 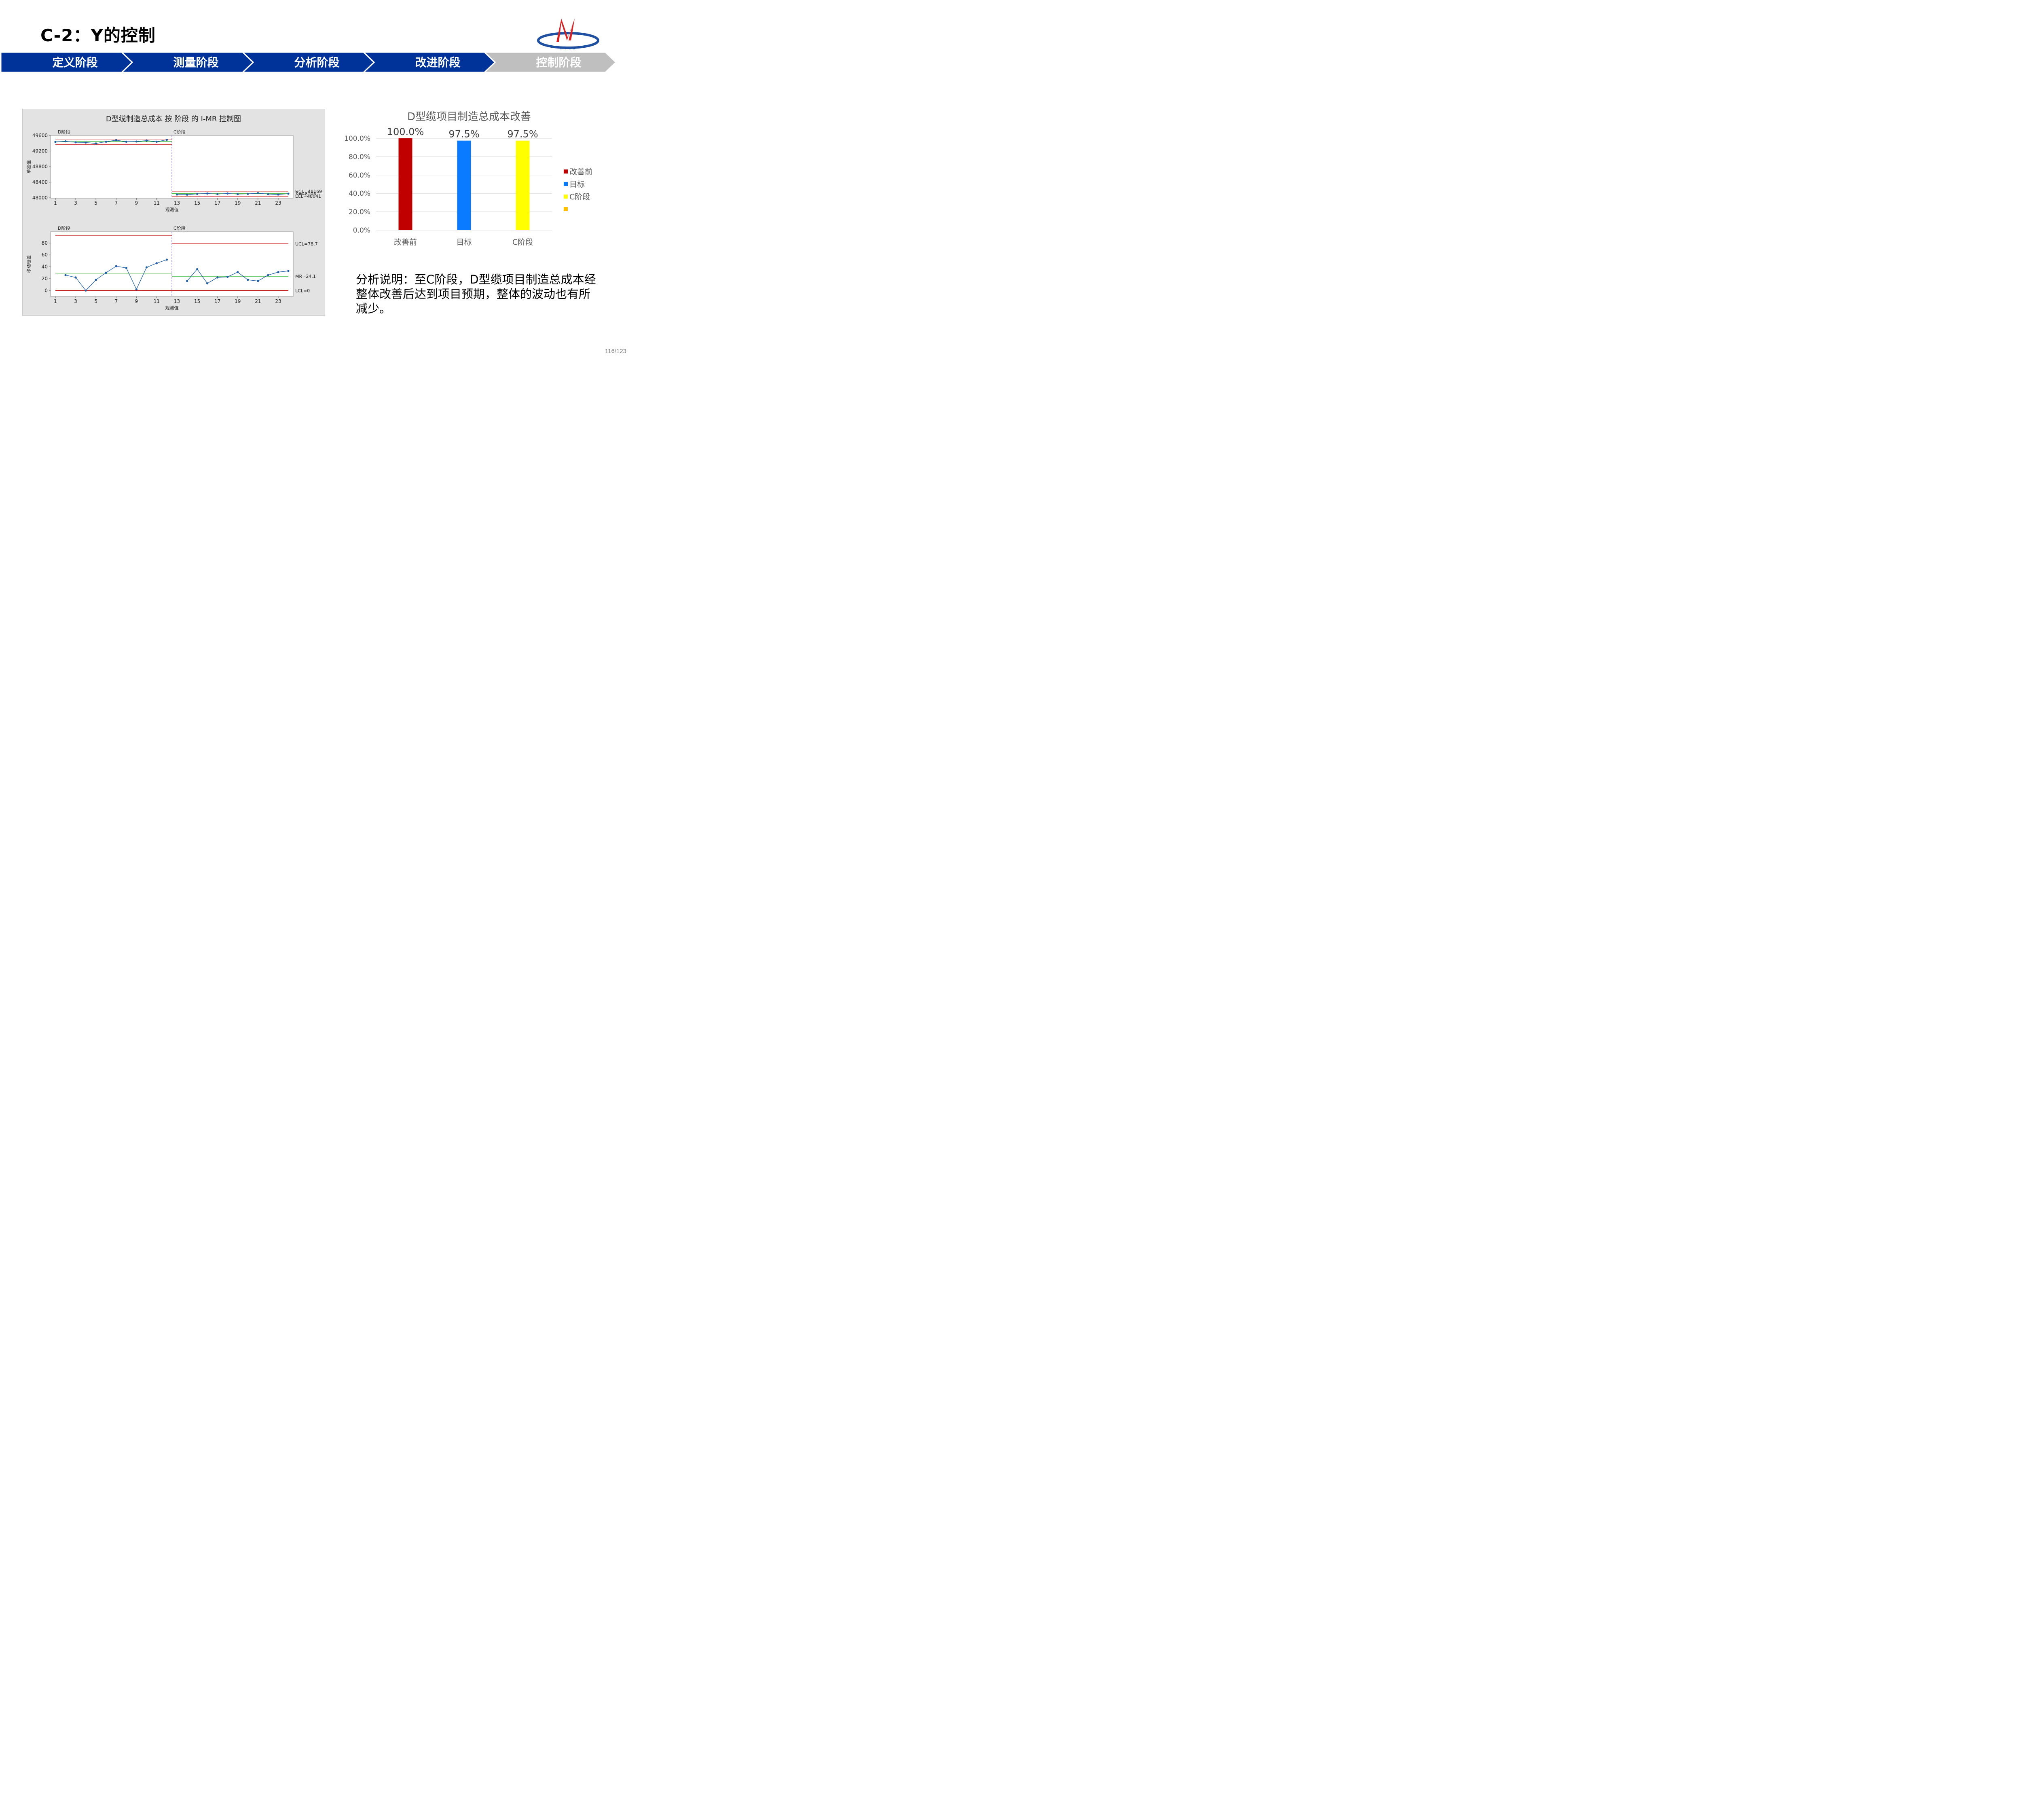 I want to click on ucl-annotation: UCL=78.7, so click(x=306, y=244).